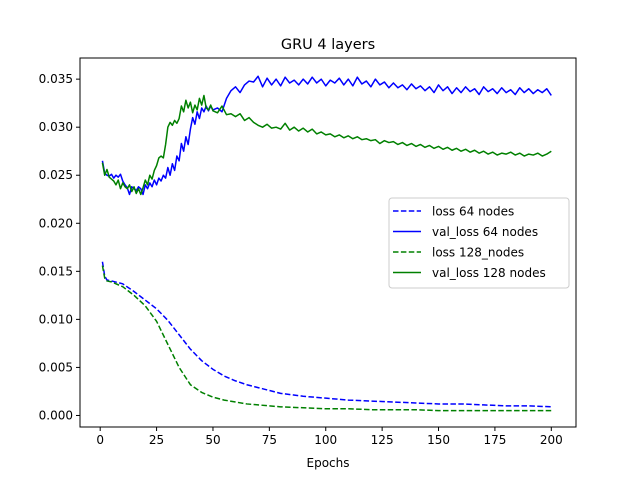  I want to click on x-tick-label: 100, so click(325, 440).